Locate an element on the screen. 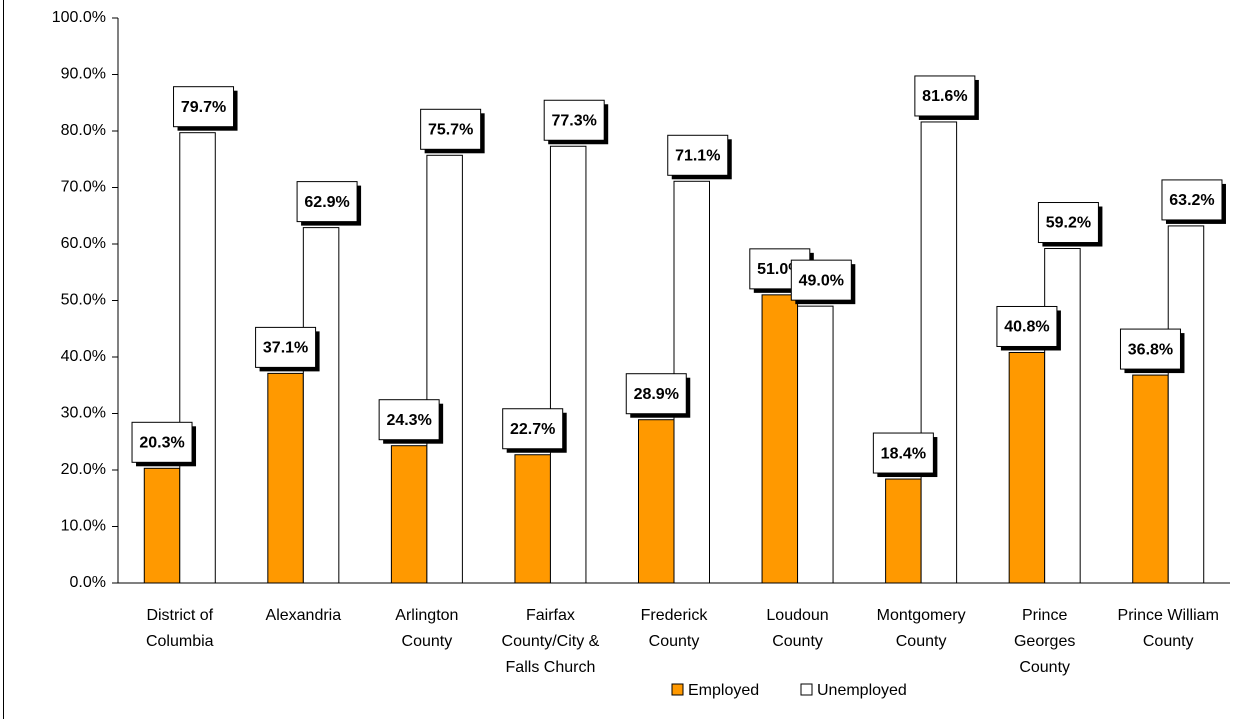  y-tick-label: 60.0% is located at coordinates (83, 243).